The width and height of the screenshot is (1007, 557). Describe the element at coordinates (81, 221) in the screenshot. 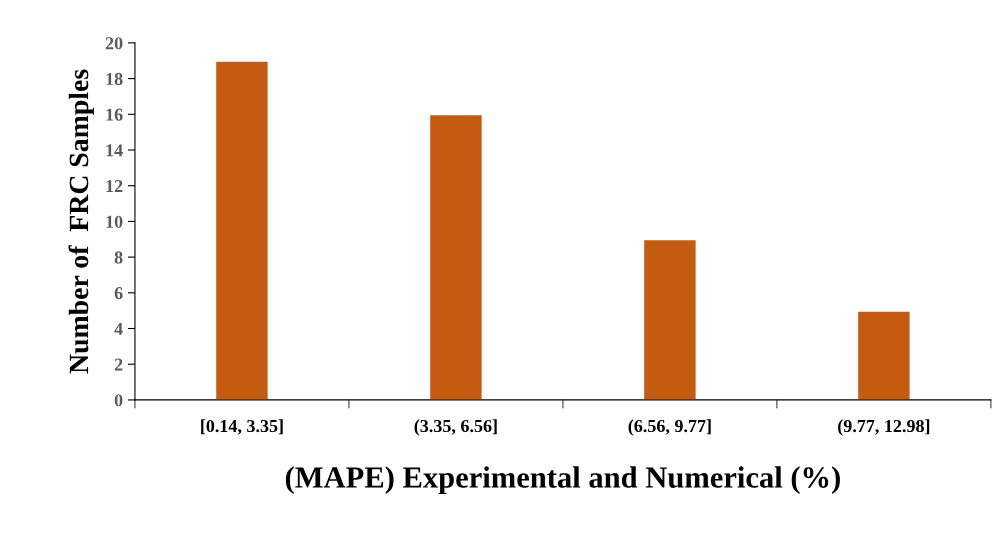

I see `y-axis-title: Number of FRC Samples` at that location.